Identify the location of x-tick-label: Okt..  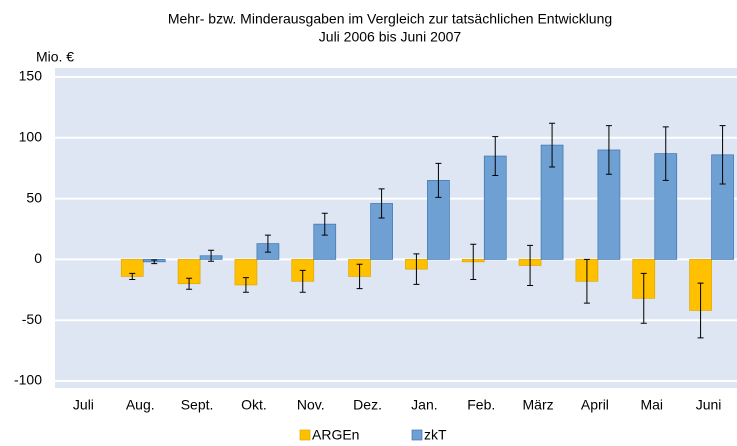
(254, 405).